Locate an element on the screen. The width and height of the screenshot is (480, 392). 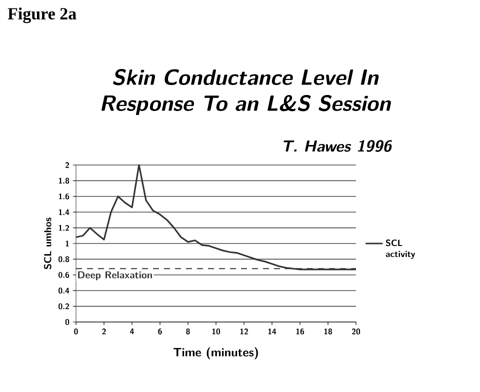
y-tick-label: 1.2 is located at coordinates (64, 227).